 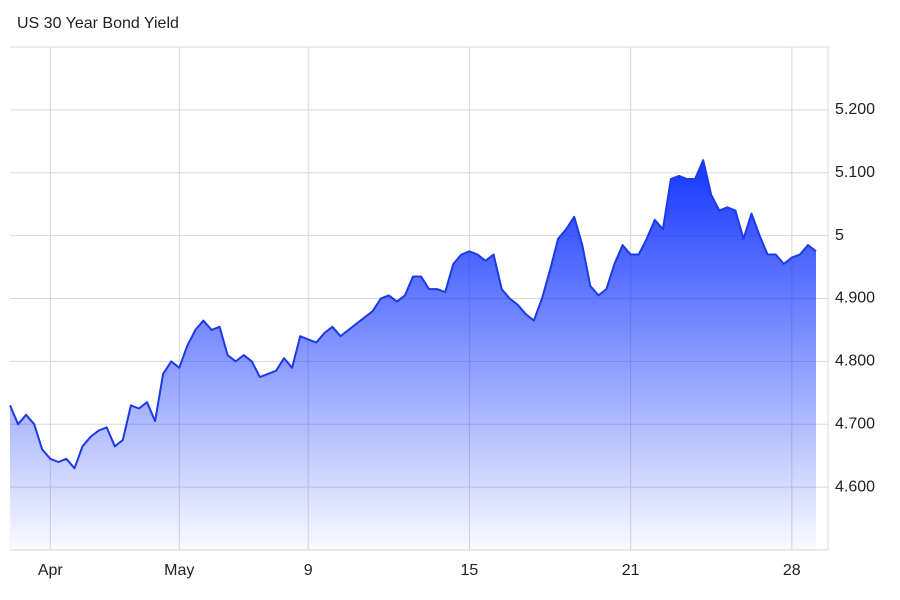 I want to click on y-tick-label: 4.600, so click(x=855, y=486).